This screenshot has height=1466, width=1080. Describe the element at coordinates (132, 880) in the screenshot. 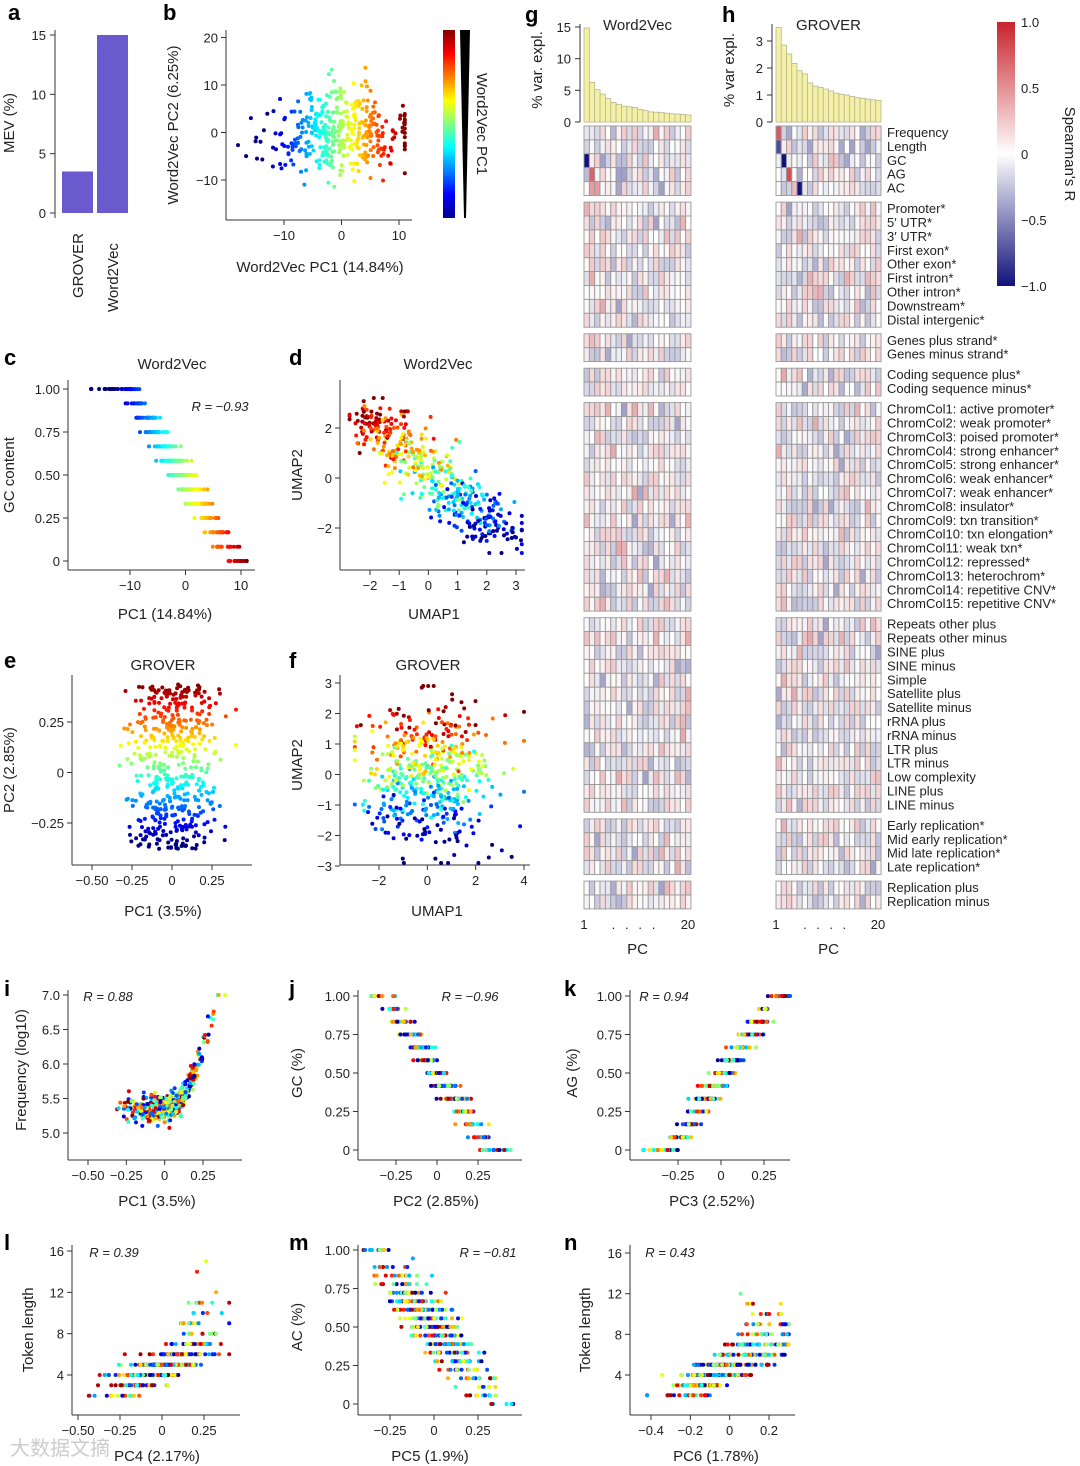

I see `x-tick-label-e: −0.25` at that location.